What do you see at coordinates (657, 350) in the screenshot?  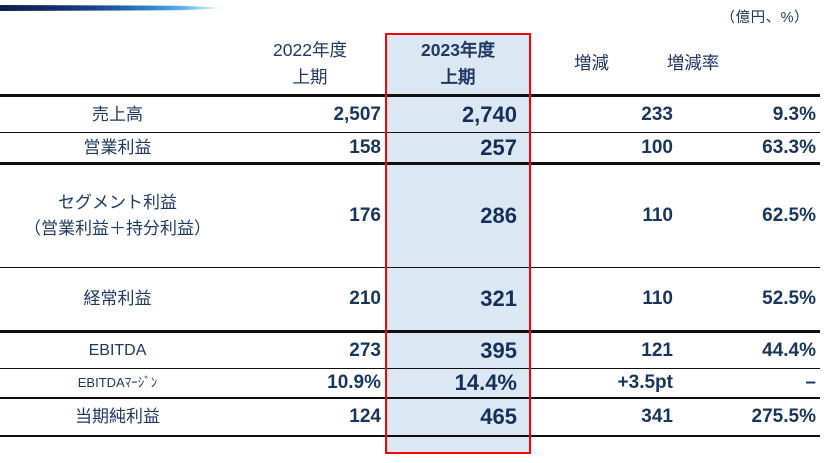 I see `value-change: 121` at bounding box center [657, 350].